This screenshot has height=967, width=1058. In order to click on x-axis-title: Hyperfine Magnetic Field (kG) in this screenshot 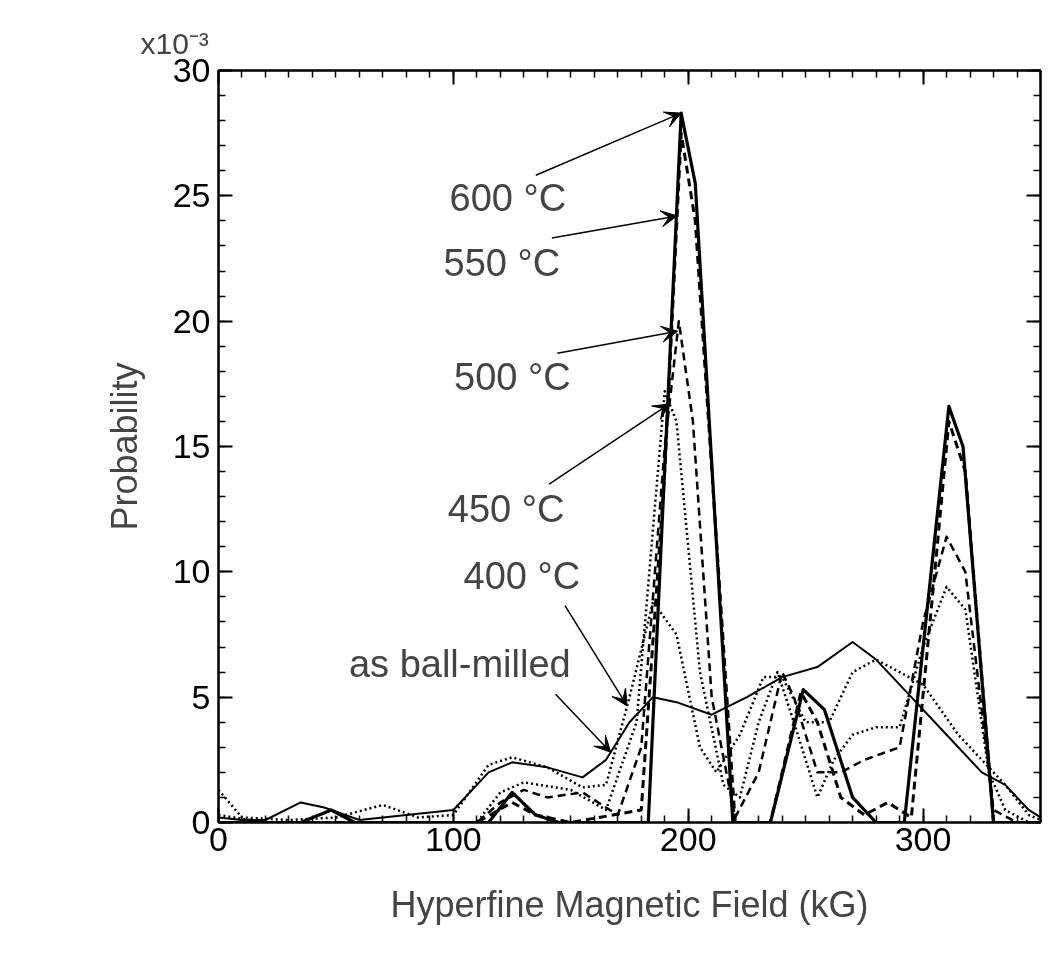, I will do `click(629, 904)`.